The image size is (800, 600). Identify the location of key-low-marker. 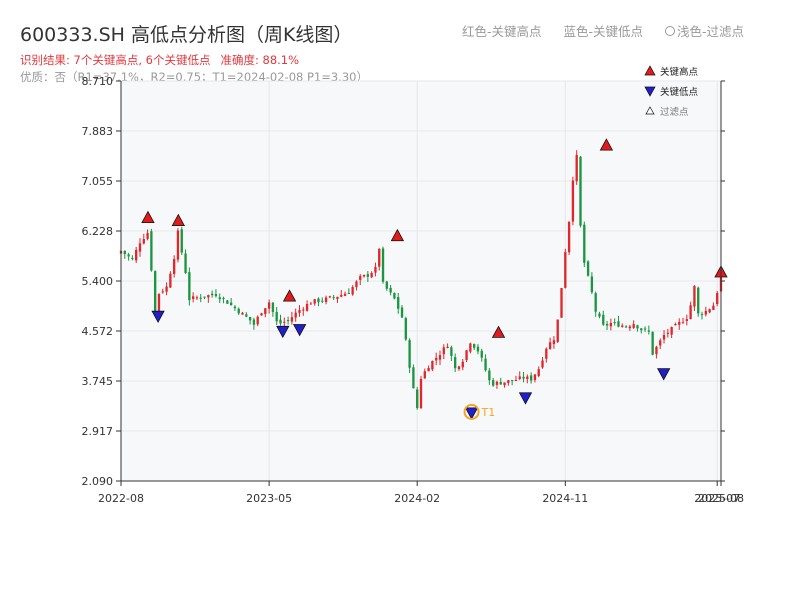
(283, 332).